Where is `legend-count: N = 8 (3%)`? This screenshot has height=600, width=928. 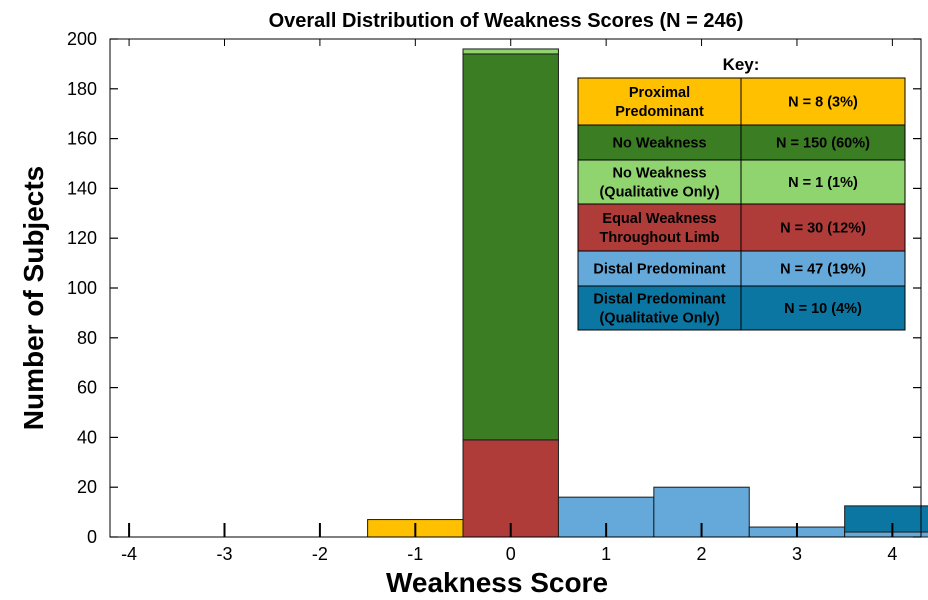
legend-count: N = 8 (3%) is located at coordinates (823, 103).